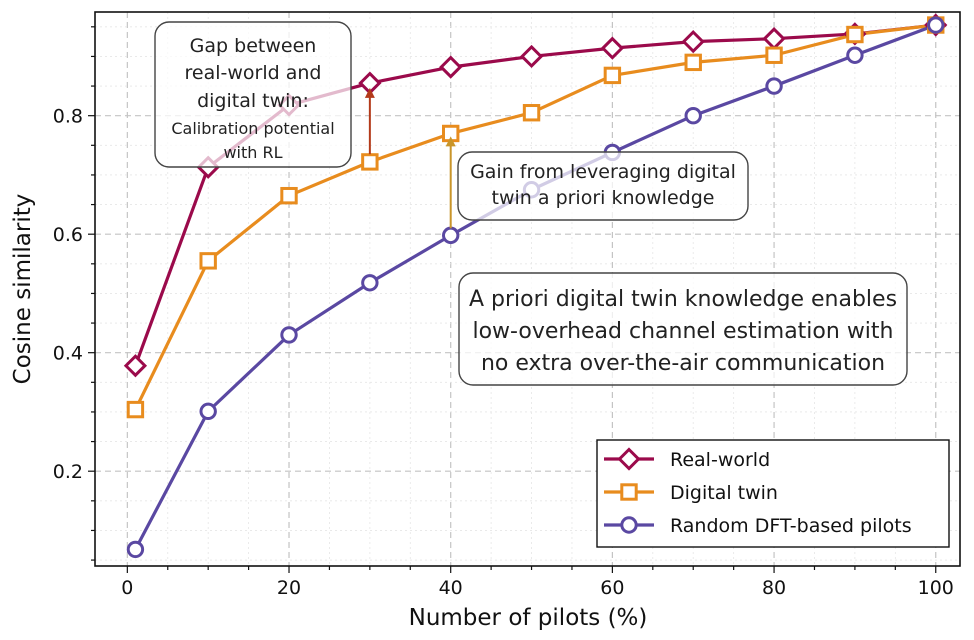 The height and width of the screenshot is (640, 974). I want to click on y-tick-label: 0.2, so click(68, 472).